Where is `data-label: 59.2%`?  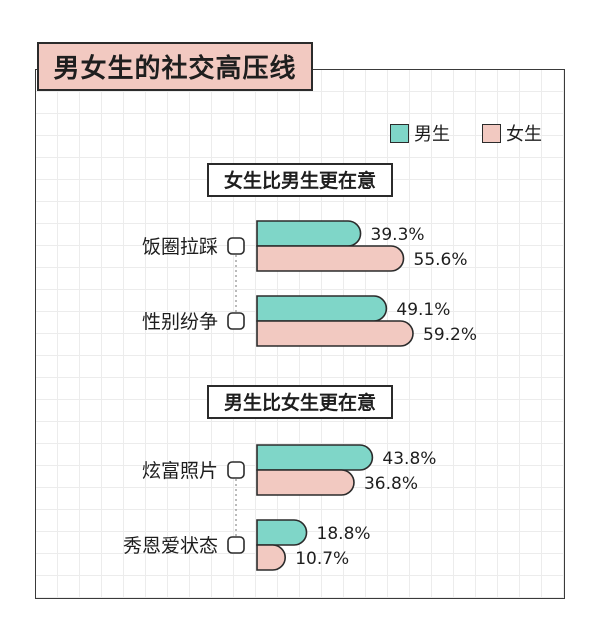
data-label: 59.2% is located at coordinates (450, 335).